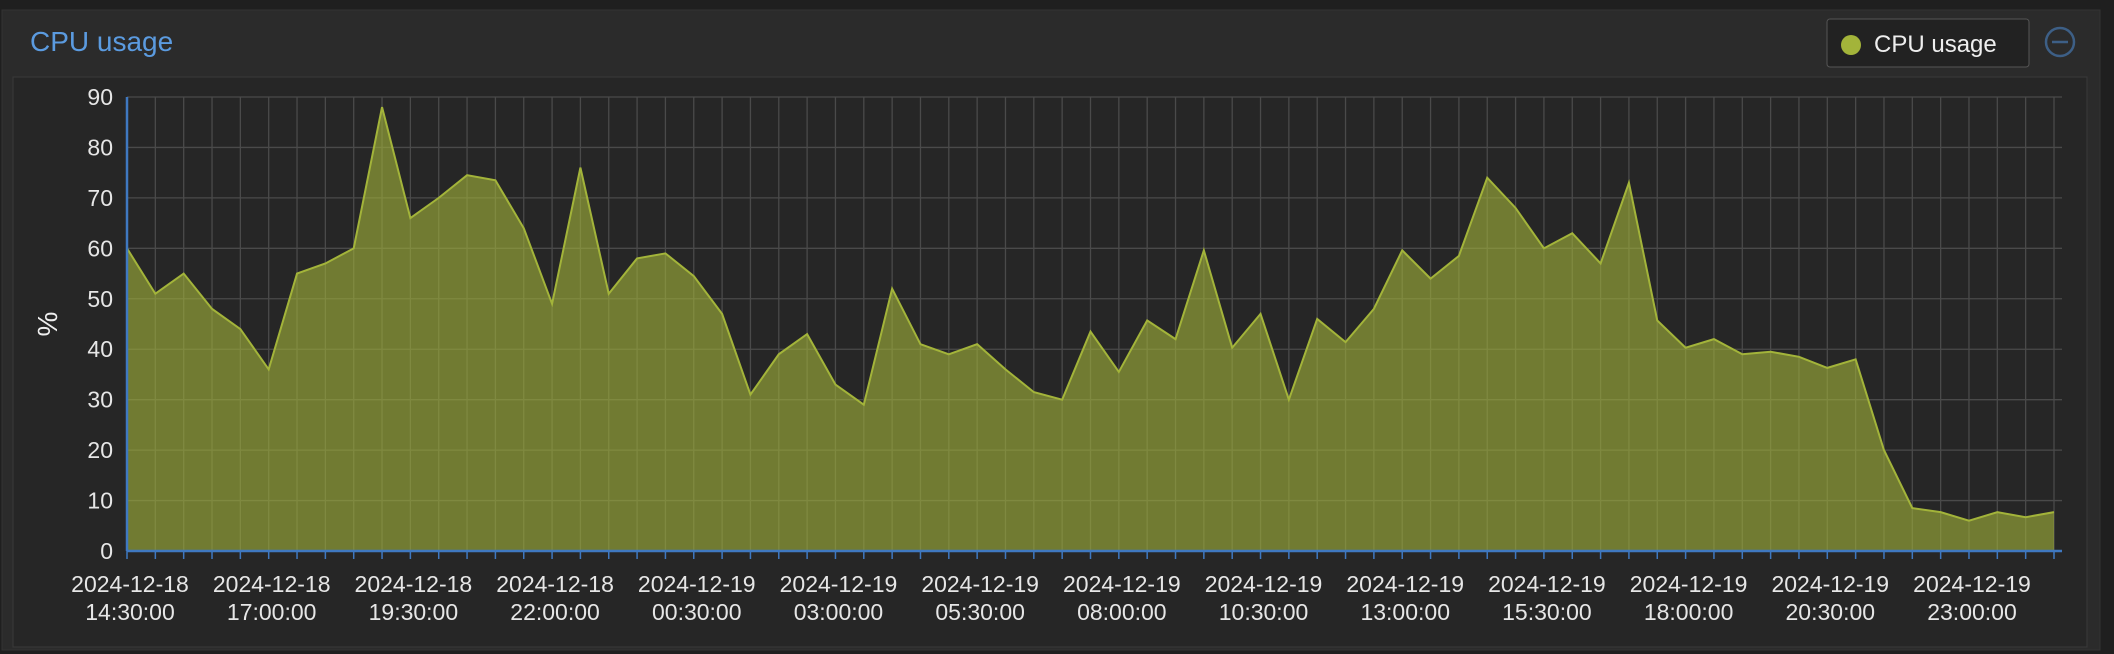 The height and width of the screenshot is (654, 2114). What do you see at coordinates (555, 598) in the screenshot?
I see `x-tick-label: 2024-12-18 22:00:00` at bounding box center [555, 598].